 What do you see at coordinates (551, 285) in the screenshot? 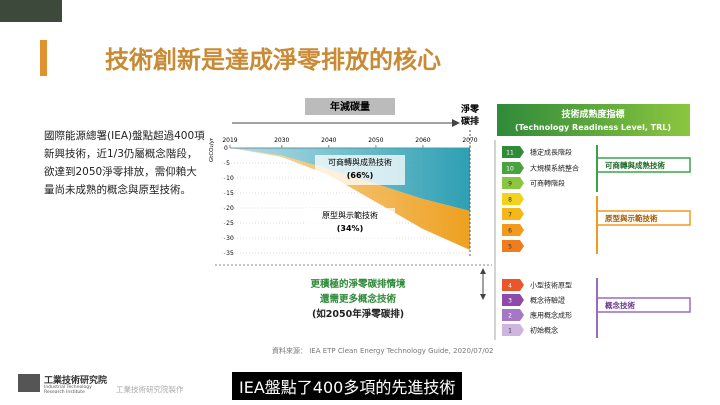
I see `trl-label: 小型技術原型` at bounding box center [551, 285].